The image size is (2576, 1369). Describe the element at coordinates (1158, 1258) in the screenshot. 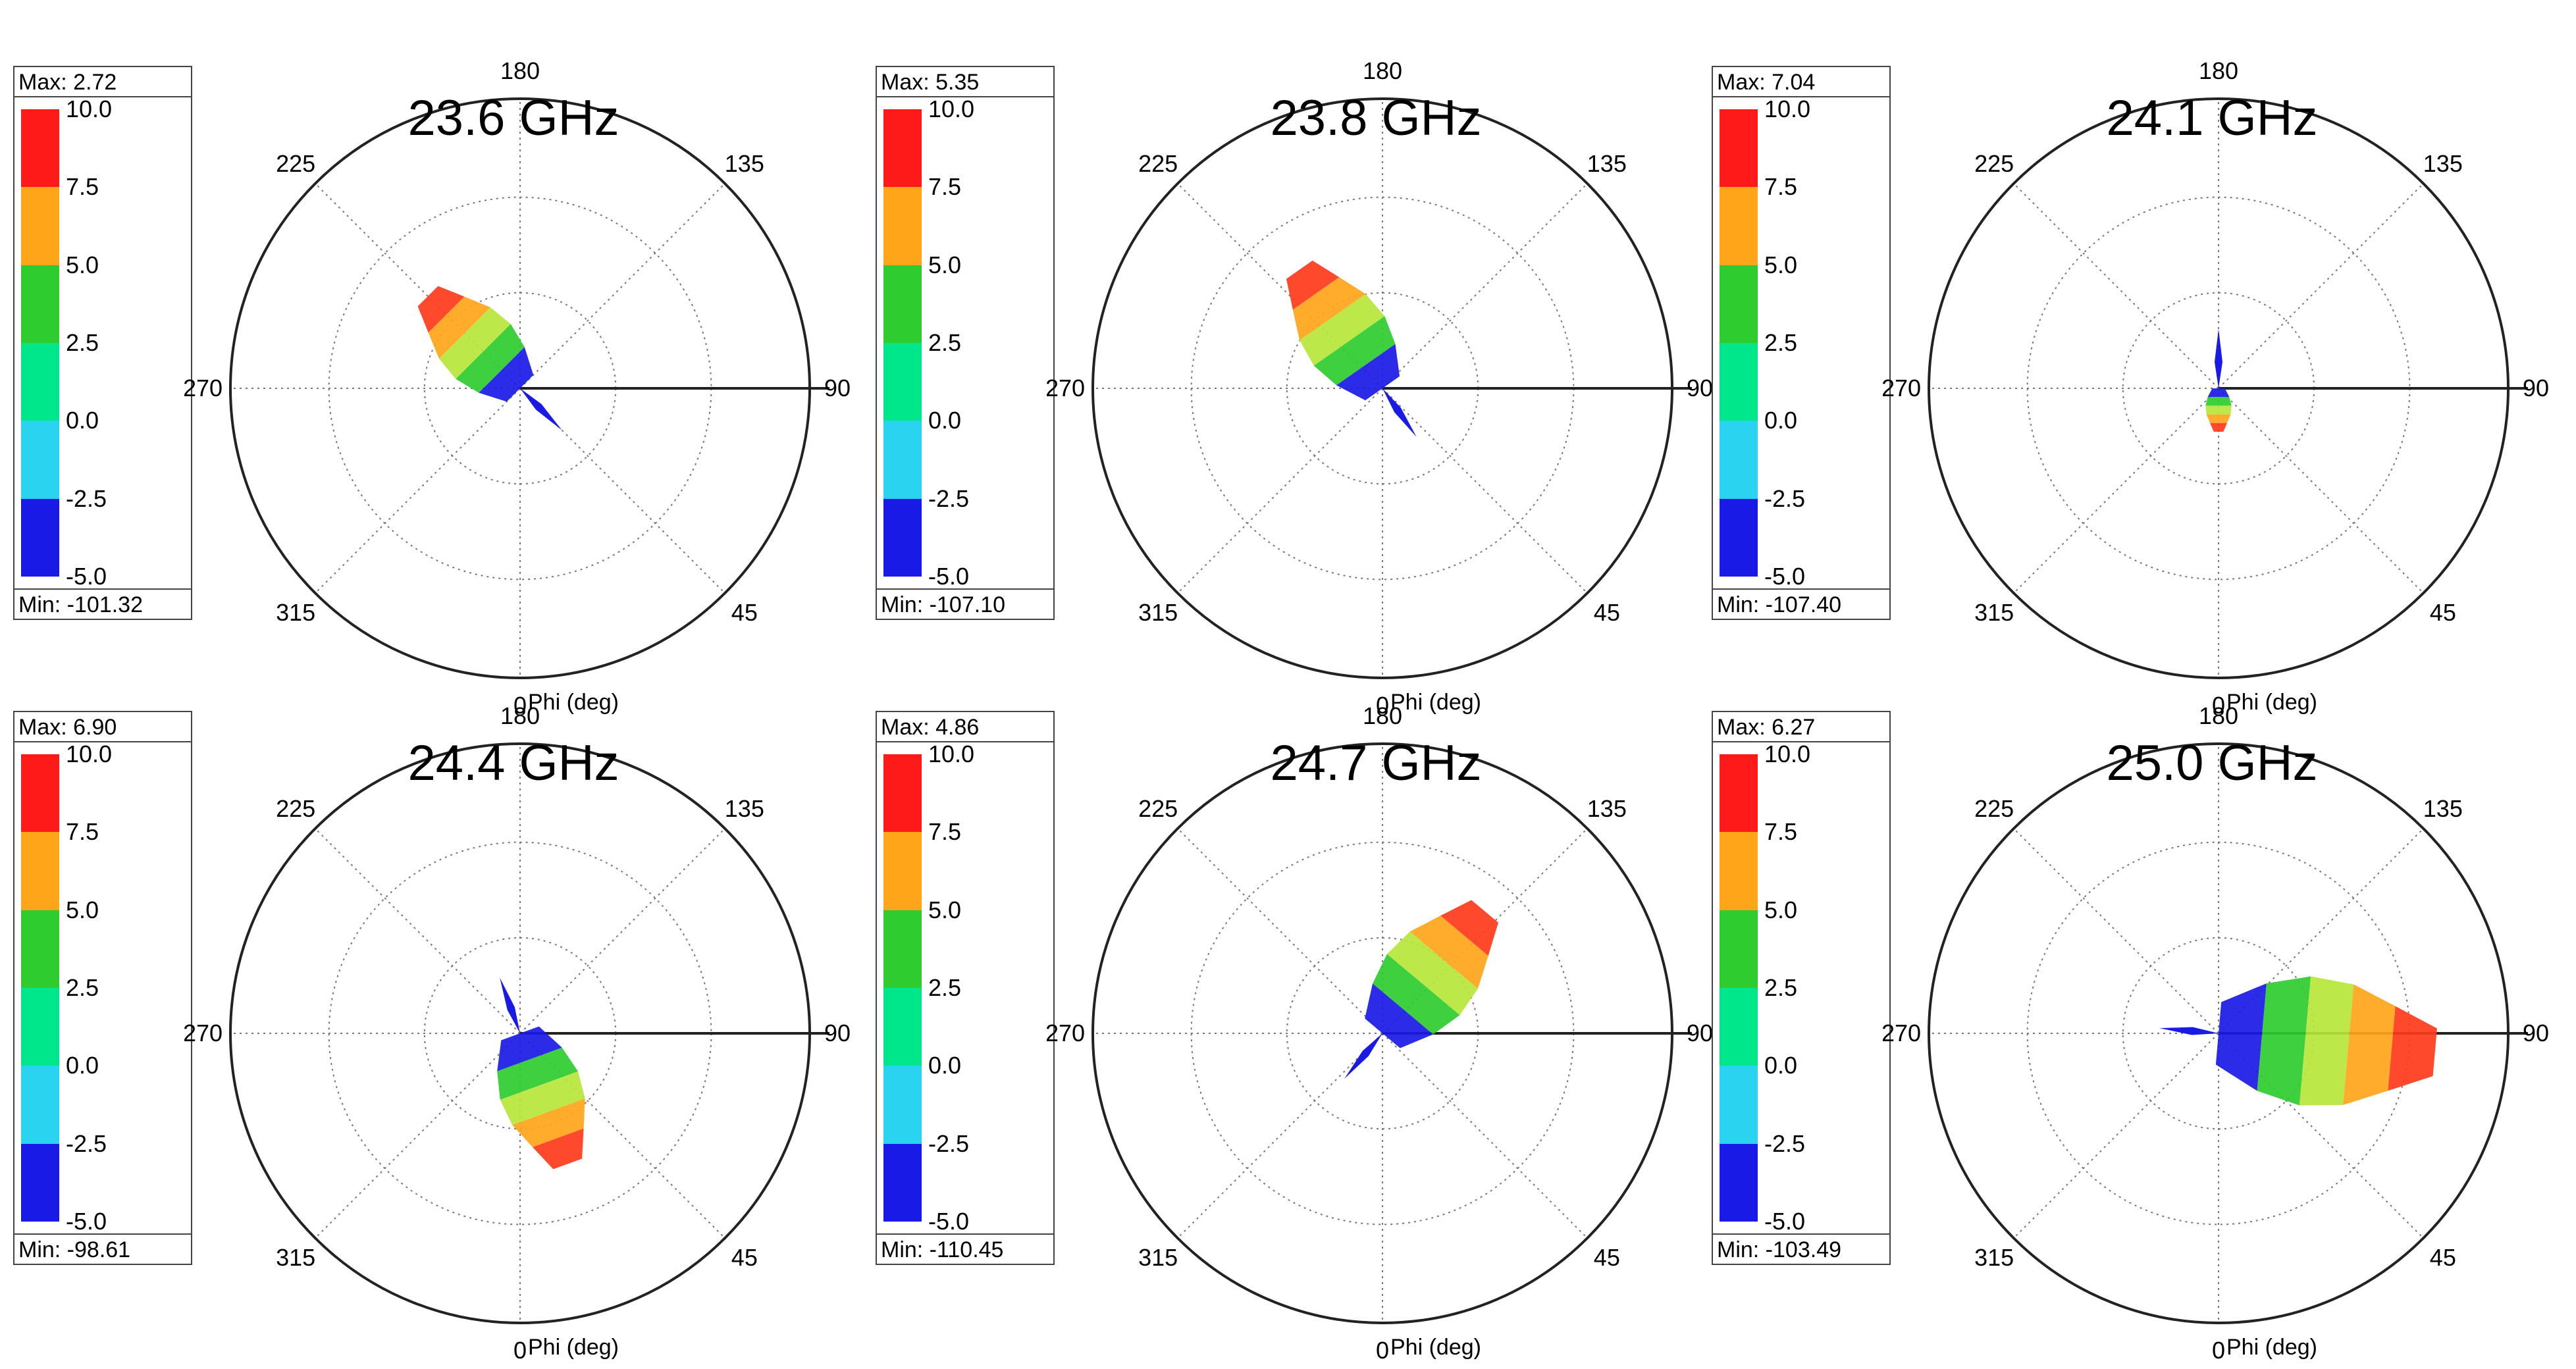

I see `angle-label: 315` at that location.